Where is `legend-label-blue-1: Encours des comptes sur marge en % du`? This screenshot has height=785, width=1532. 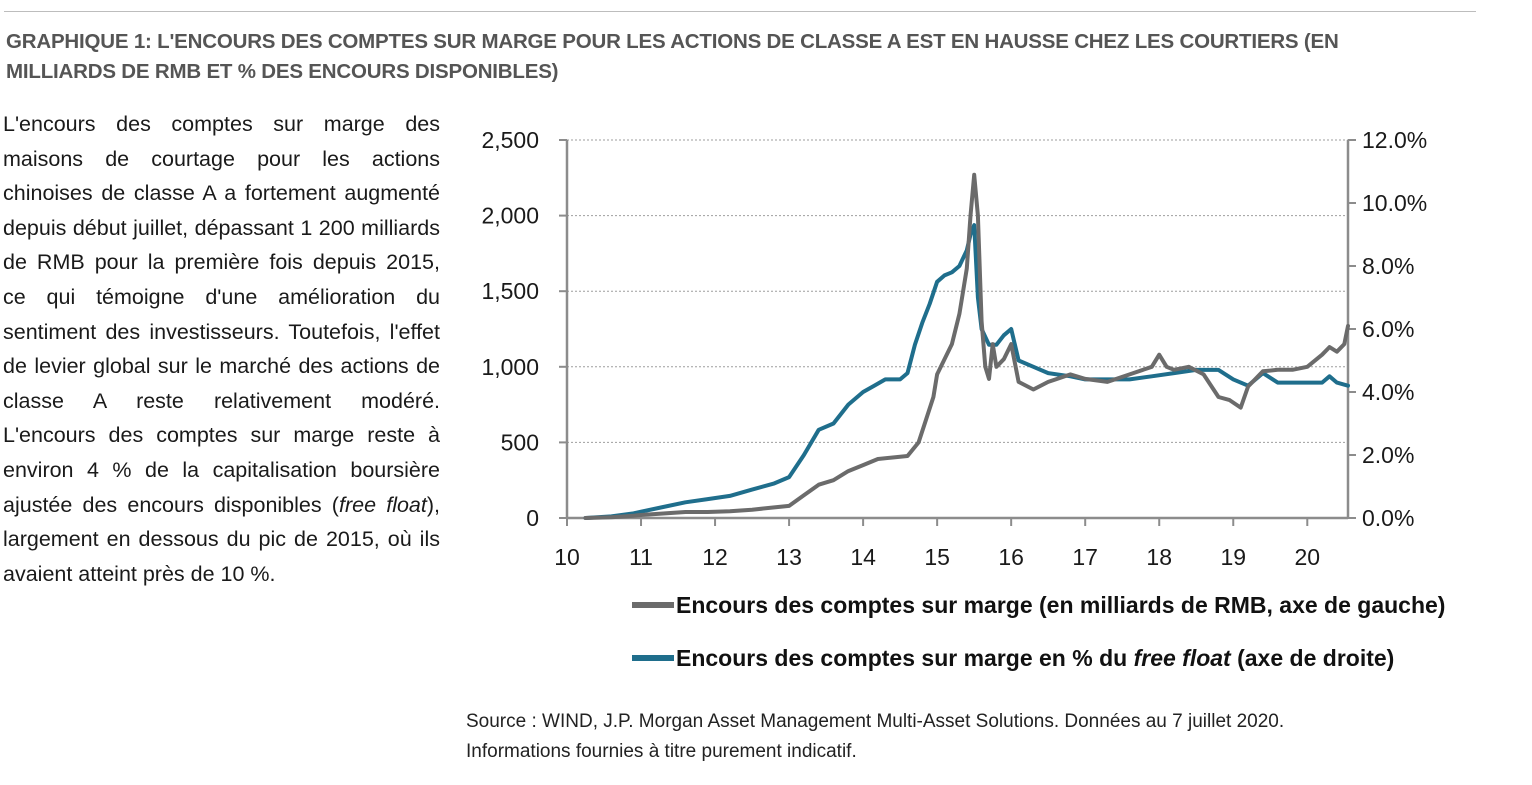 legend-label-blue-1: Encours des comptes sur marge en % du is located at coordinates (905, 658).